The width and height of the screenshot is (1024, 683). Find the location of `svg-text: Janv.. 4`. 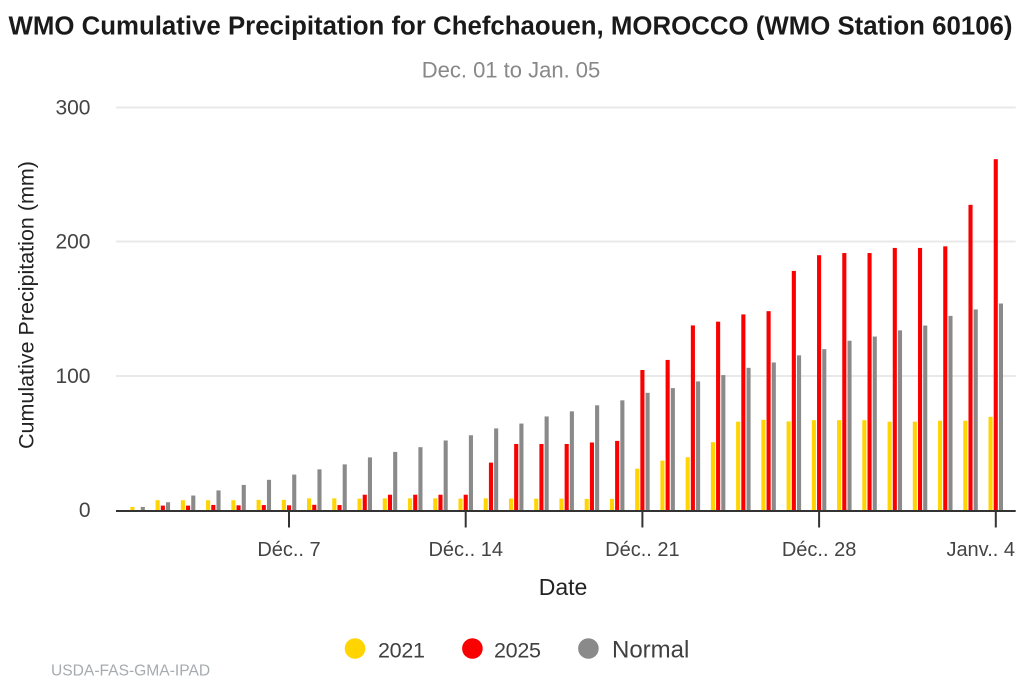

svg-text: Janv.. 4 is located at coordinates (980, 550).